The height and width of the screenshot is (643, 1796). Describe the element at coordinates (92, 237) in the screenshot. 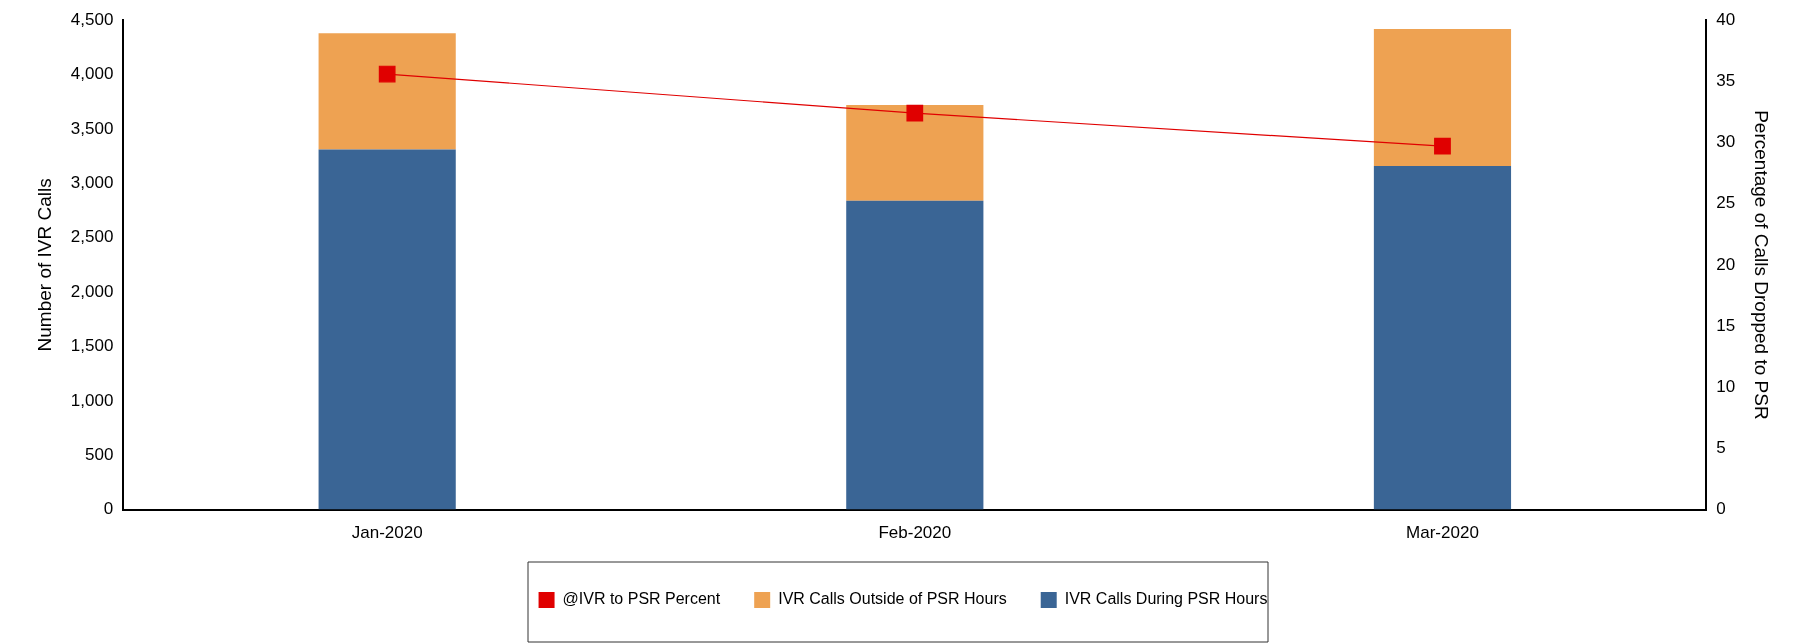

I see `y-tick-label: 2,500` at that location.